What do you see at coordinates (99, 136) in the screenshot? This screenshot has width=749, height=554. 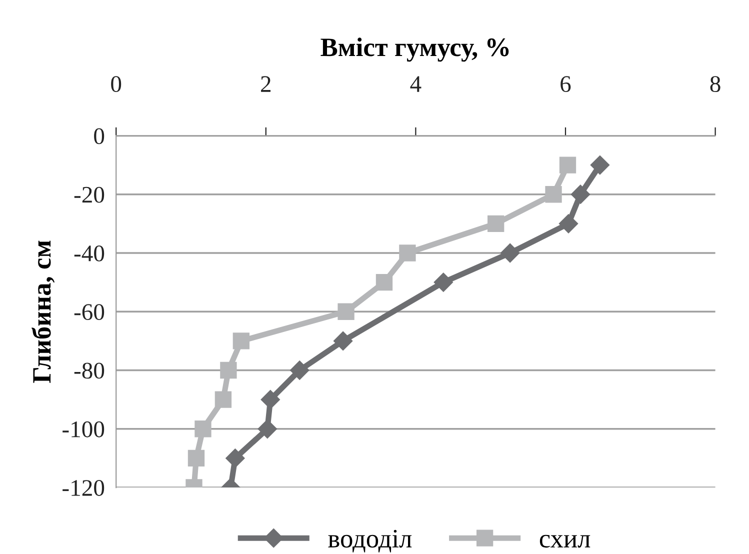 I see `y-tick-label: 0` at bounding box center [99, 136].